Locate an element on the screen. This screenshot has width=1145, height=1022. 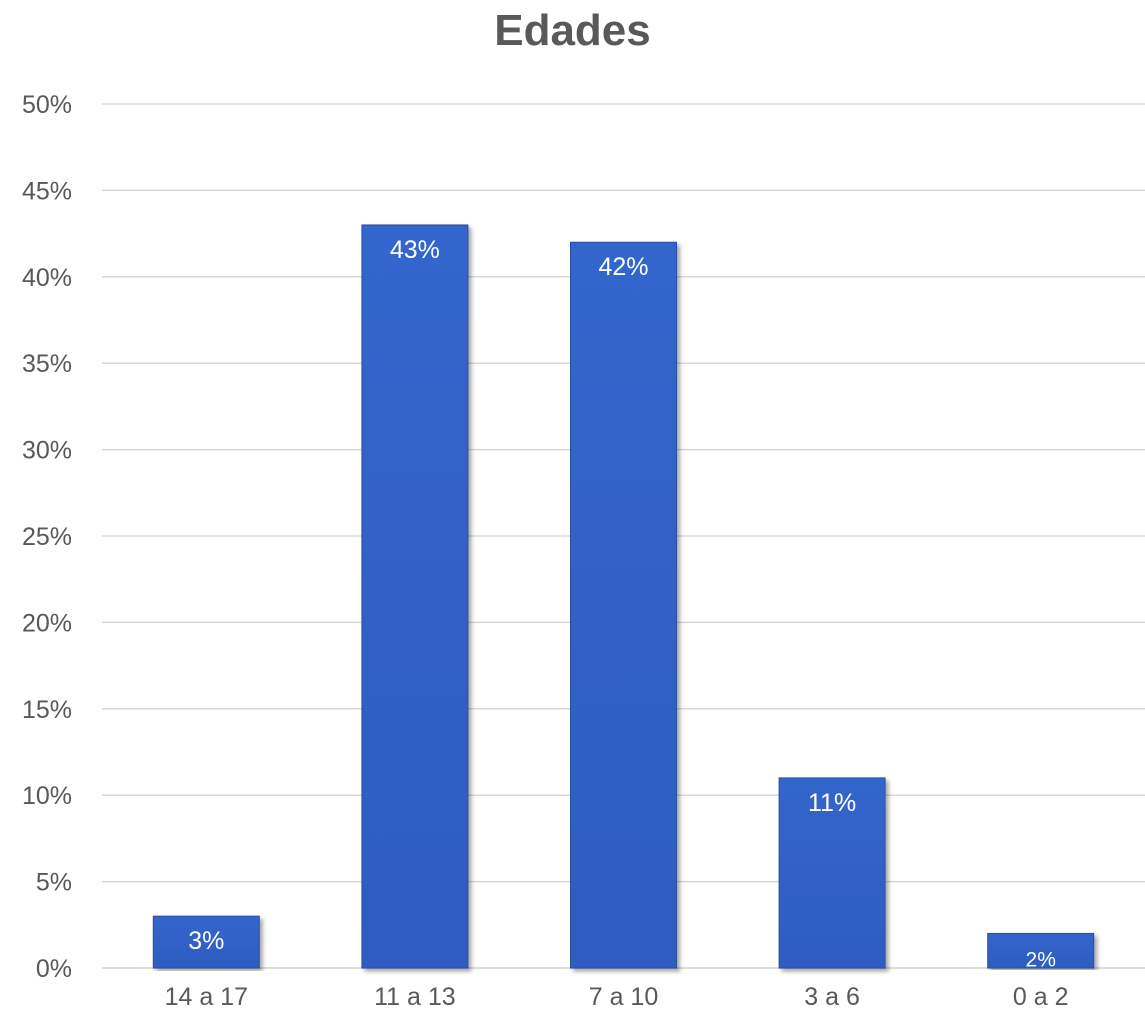
y-axis-tick-labels: 0% 5% 10% 15% 20% 25% 30% 35% 40% 45% 50% is located at coordinates (47, 537).